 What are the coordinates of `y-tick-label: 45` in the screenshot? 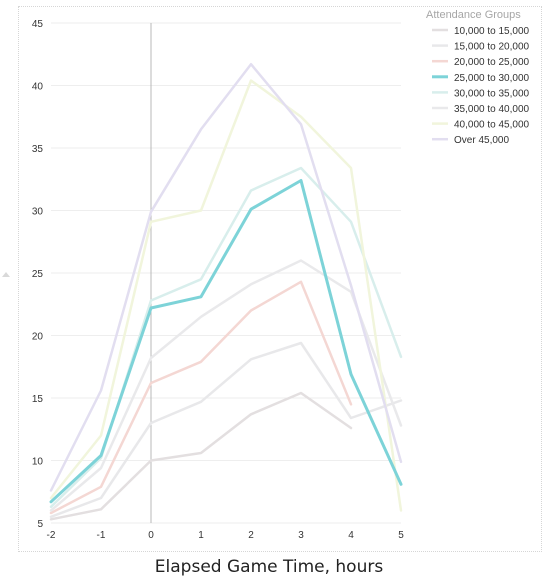 It's located at (38, 24).